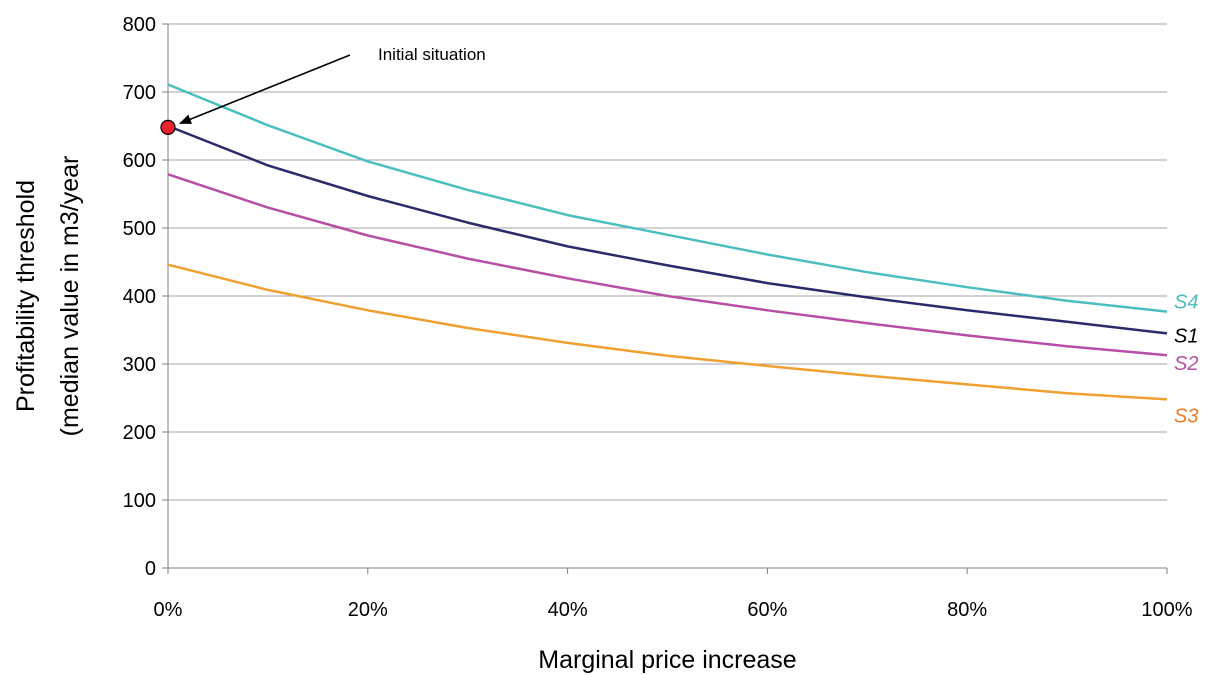 The width and height of the screenshot is (1214, 675). Describe the element at coordinates (168, 127) in the screenshot. I see `initial-situation-marker` at that location.